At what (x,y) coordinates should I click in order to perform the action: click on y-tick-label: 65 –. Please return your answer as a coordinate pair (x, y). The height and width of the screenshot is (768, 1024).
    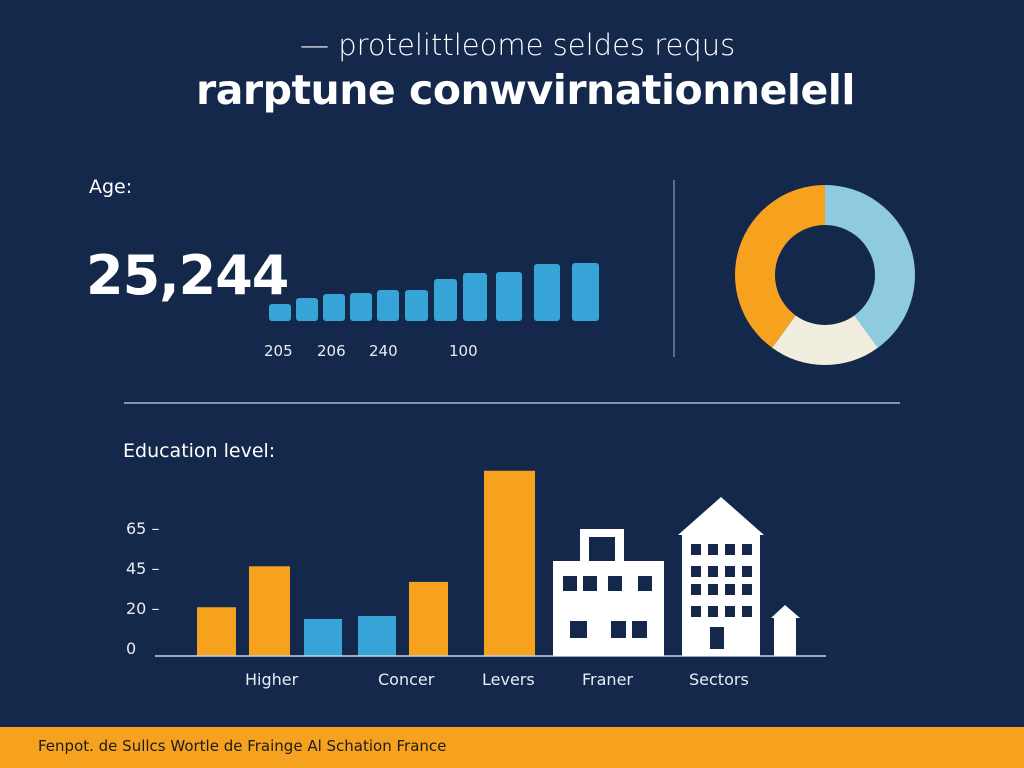
    Looking at the image, I should click on (143, 528).